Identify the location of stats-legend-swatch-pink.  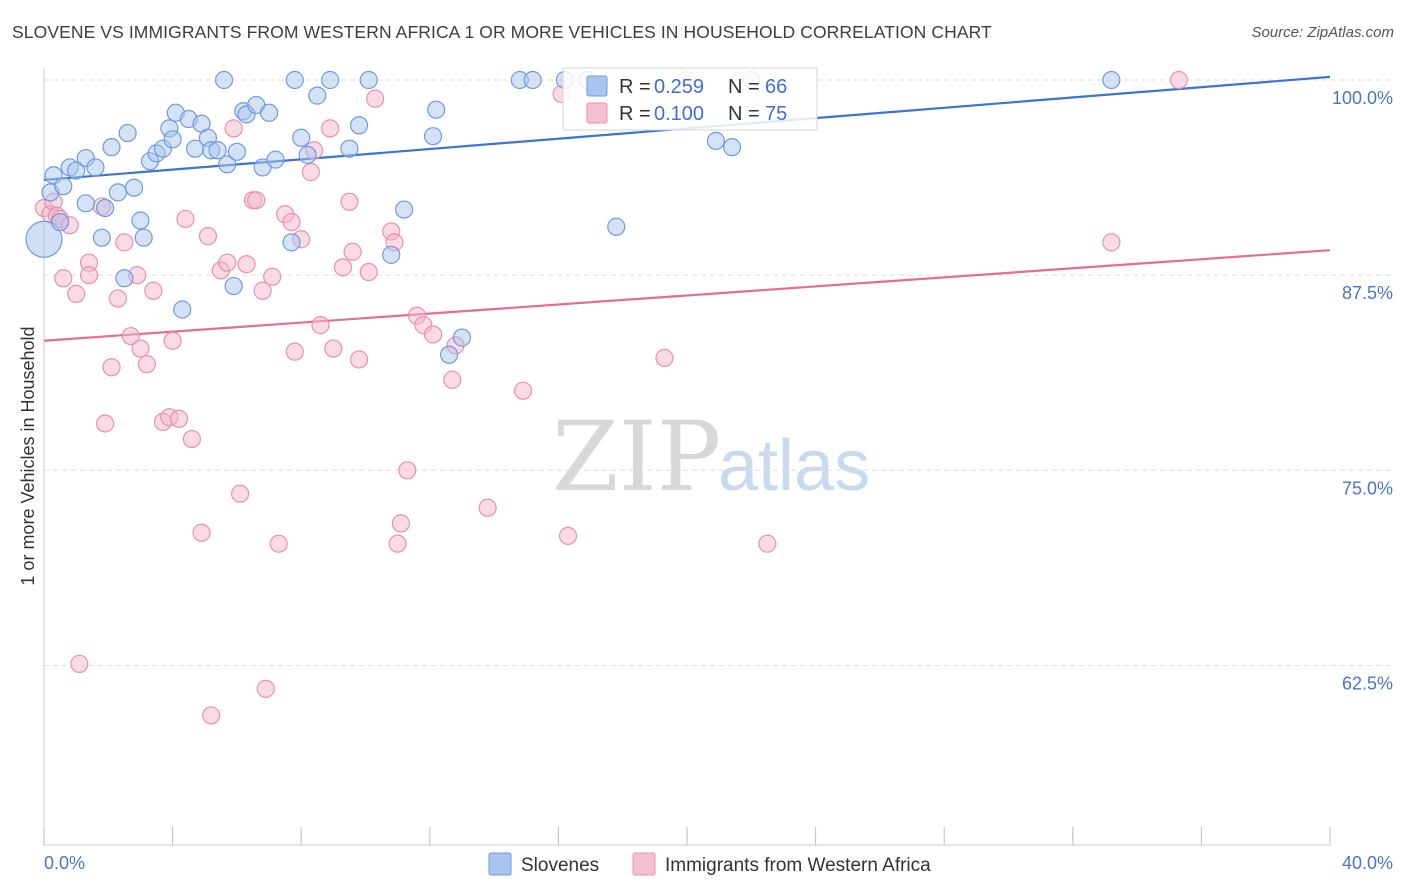
(597, 113).